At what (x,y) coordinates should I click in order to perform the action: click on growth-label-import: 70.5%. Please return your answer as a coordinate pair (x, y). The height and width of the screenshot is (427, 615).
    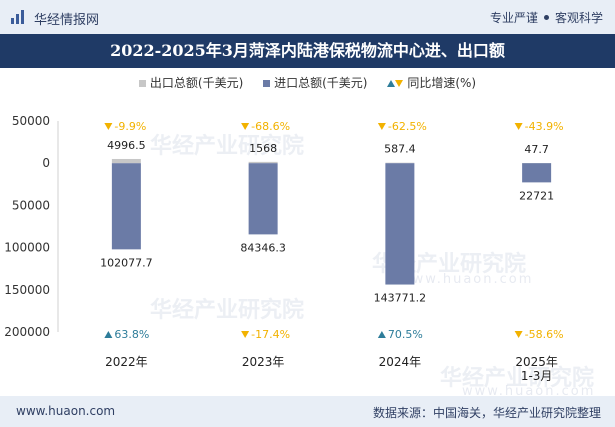
    Looking at the image, I should click on (405, 334).